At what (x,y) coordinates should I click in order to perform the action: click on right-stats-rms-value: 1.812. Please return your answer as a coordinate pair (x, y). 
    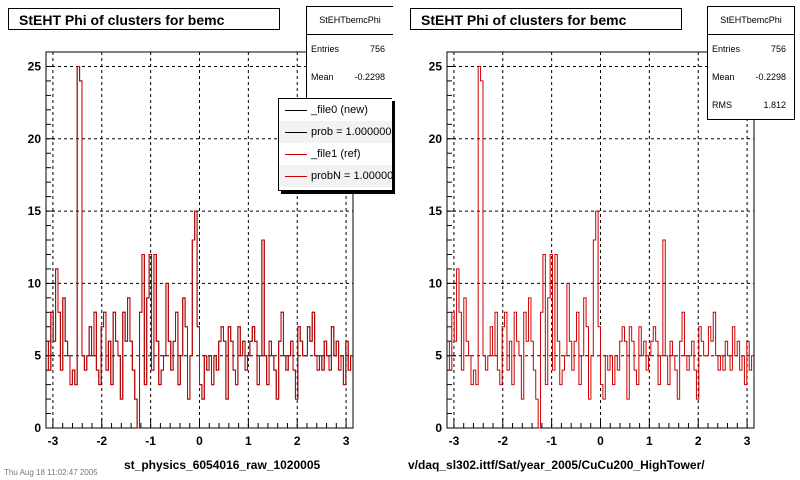
    Looking at the image, I should click on (774, 105).